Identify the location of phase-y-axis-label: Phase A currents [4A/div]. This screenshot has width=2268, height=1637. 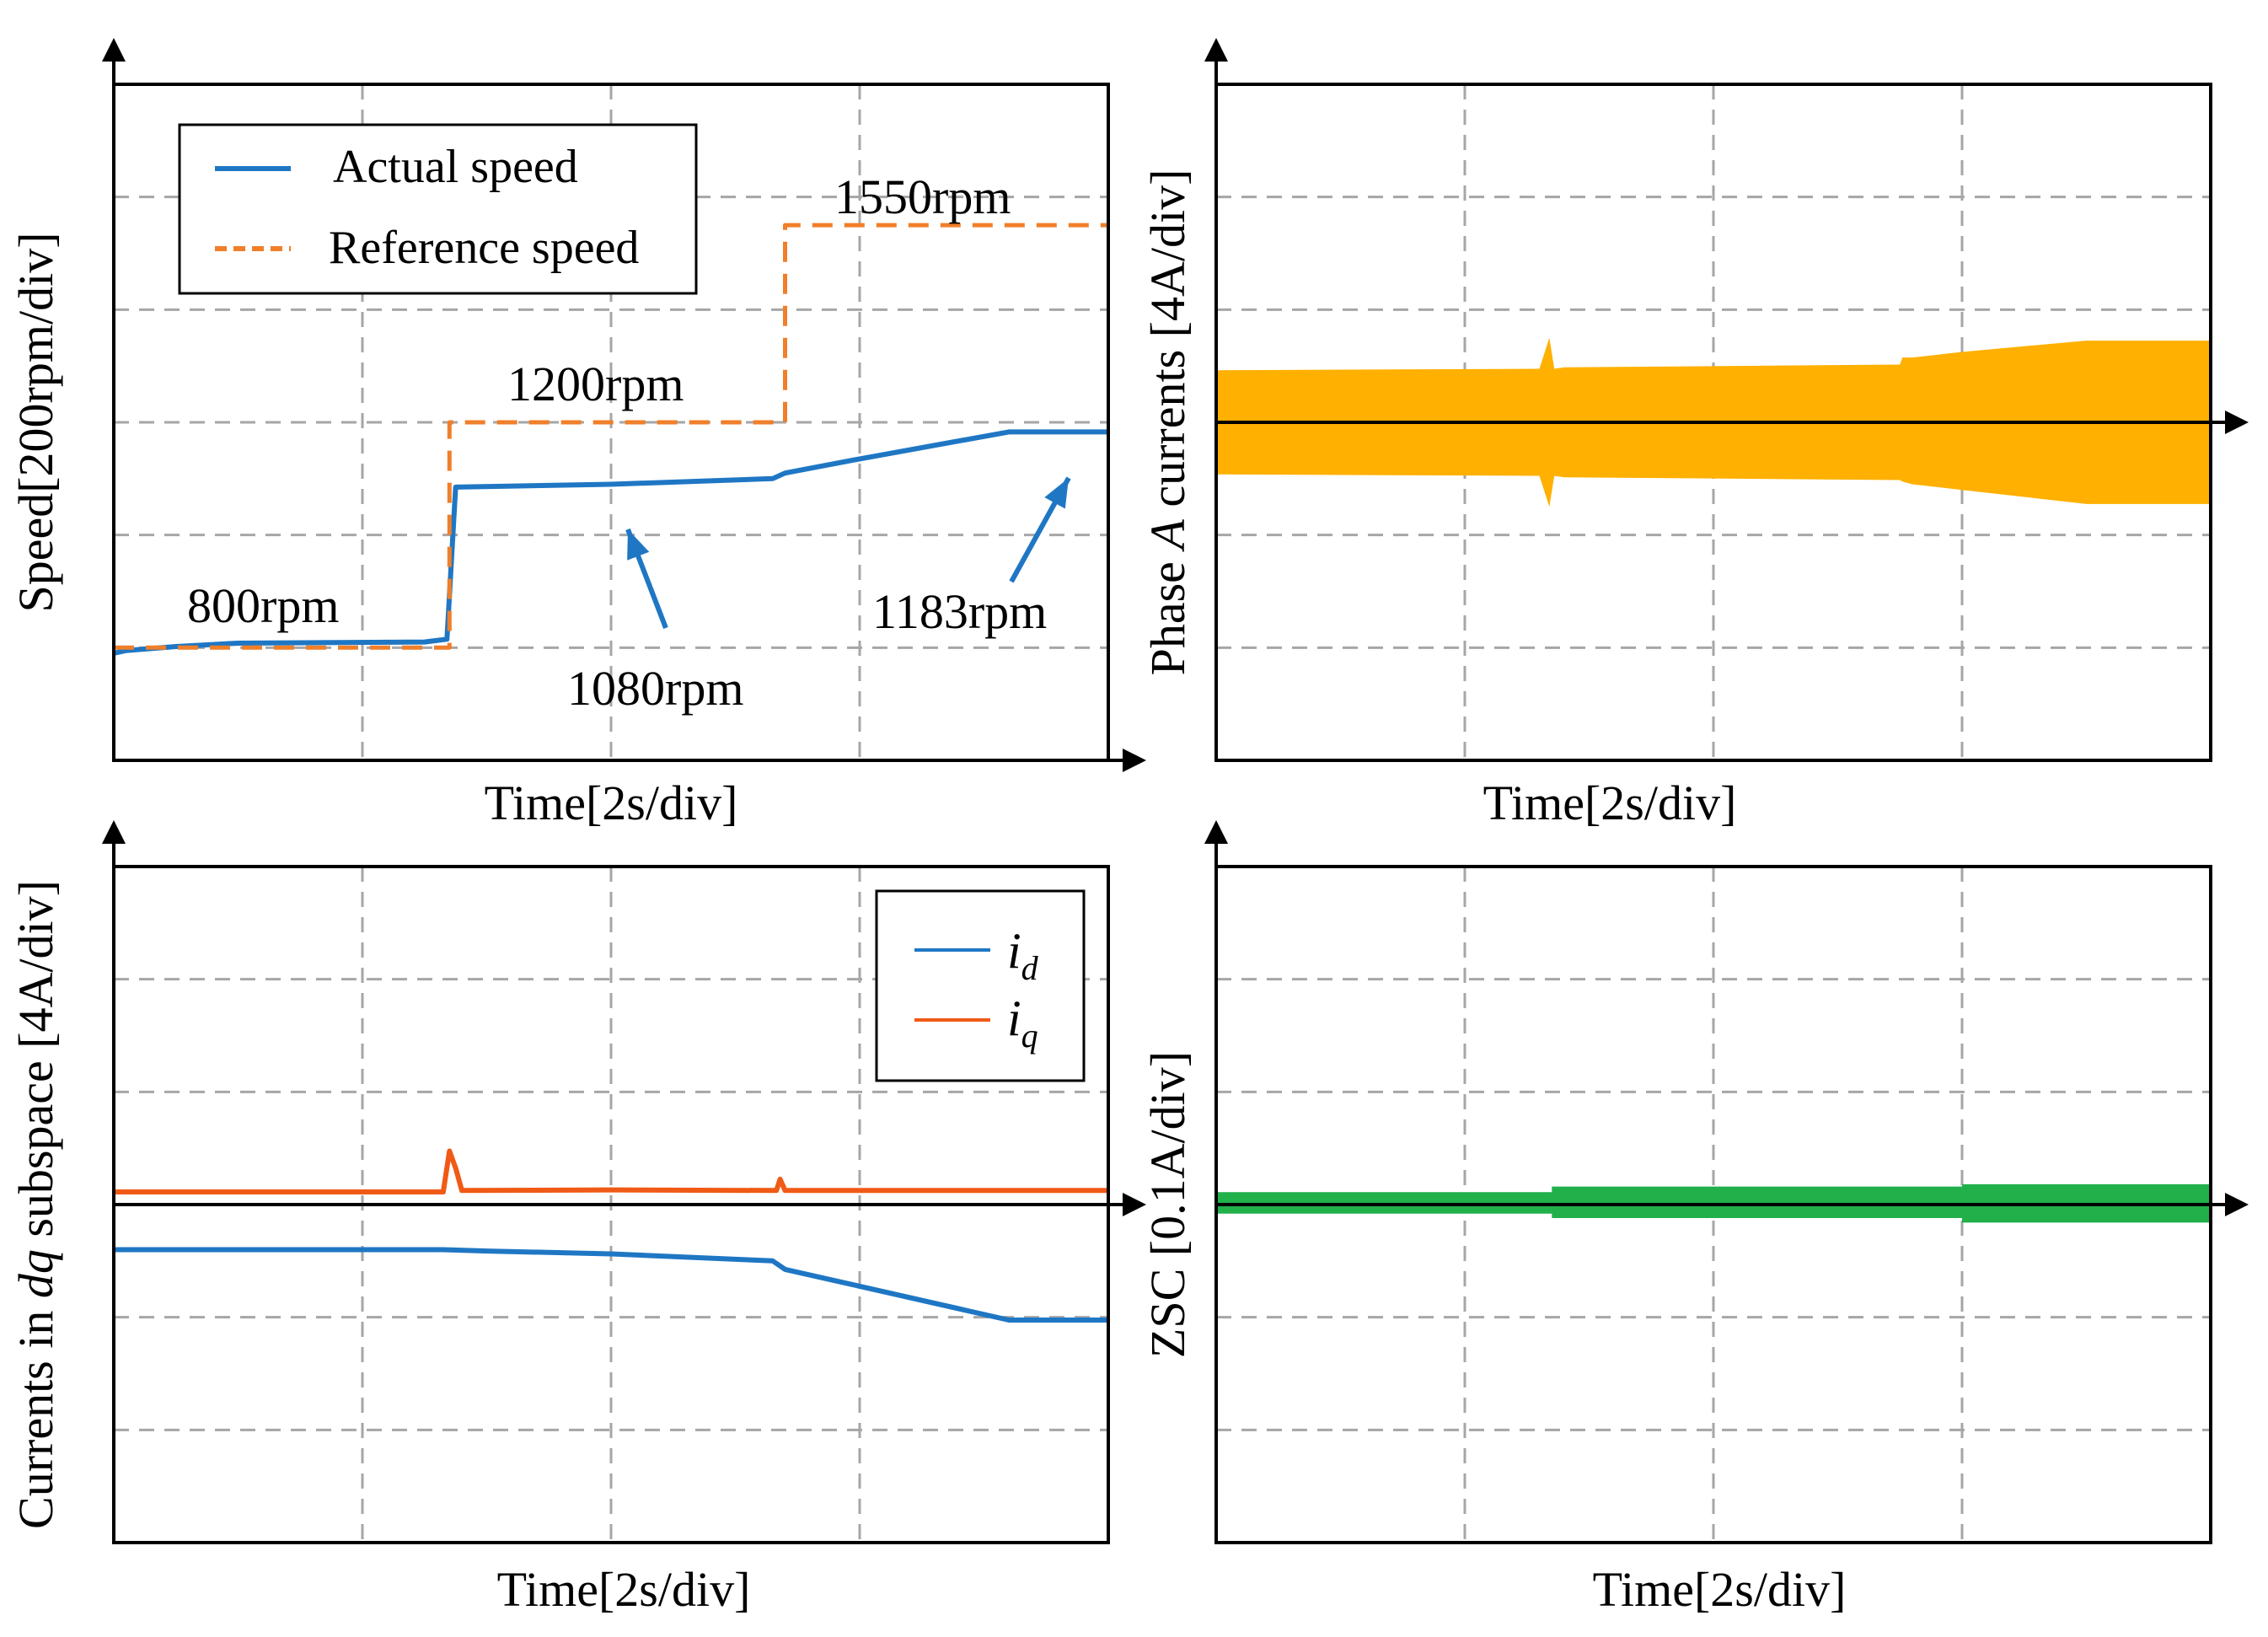
(1167, 422).